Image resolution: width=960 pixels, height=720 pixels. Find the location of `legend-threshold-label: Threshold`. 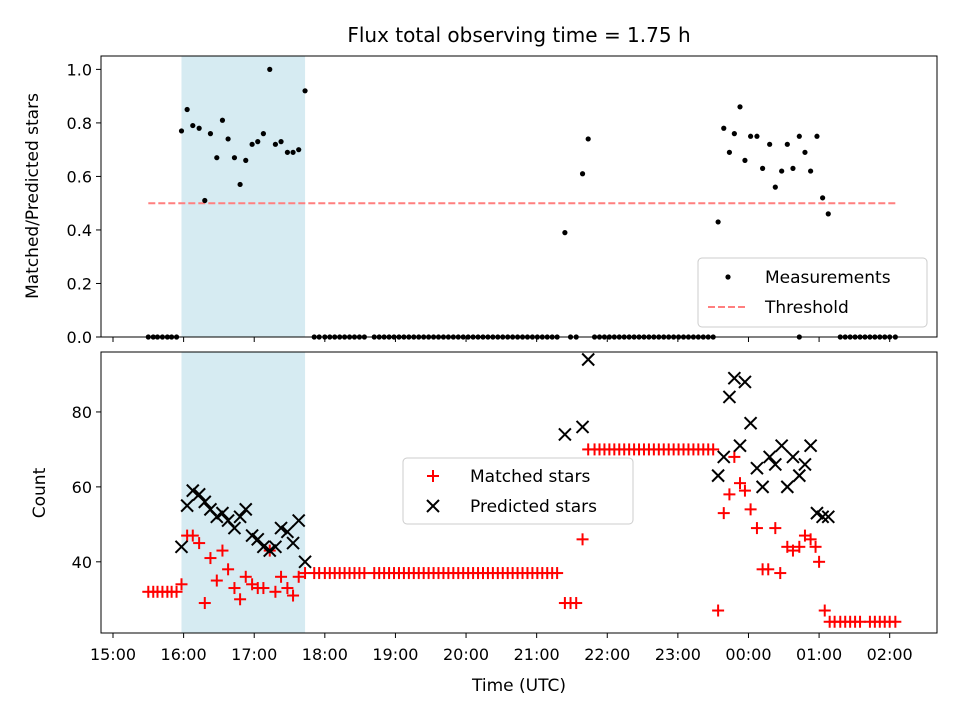

legend-threshold-label: Threshold is located at coordinates (806, 308).